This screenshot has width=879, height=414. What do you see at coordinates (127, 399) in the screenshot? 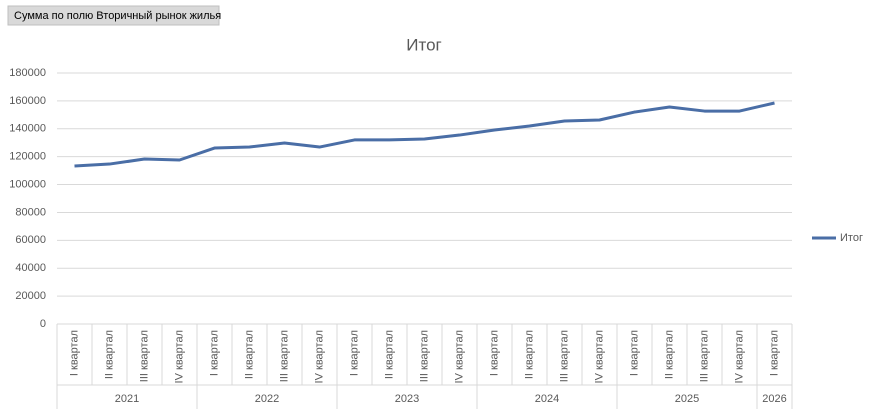
I see `year-label: 2021` at bounding box center [127, 399].